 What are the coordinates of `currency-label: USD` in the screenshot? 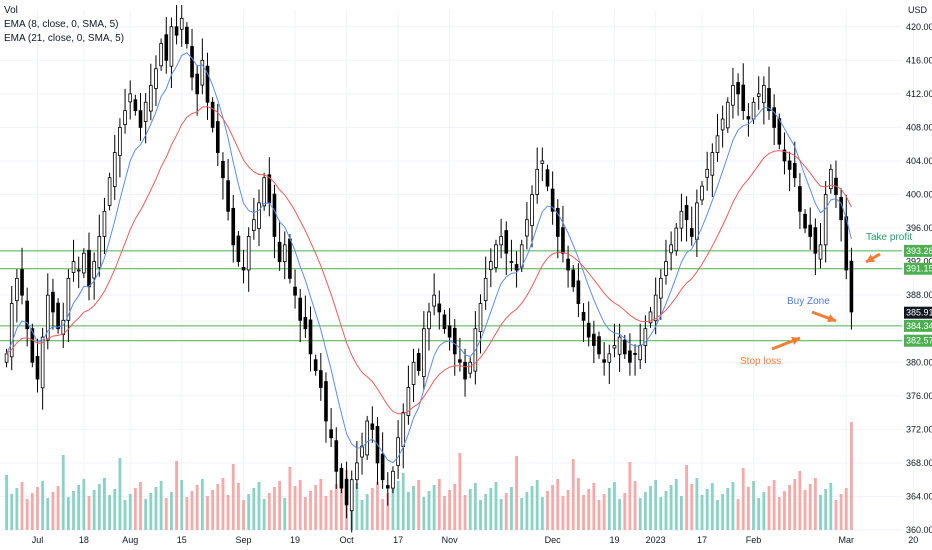 It's located at (918, 10).